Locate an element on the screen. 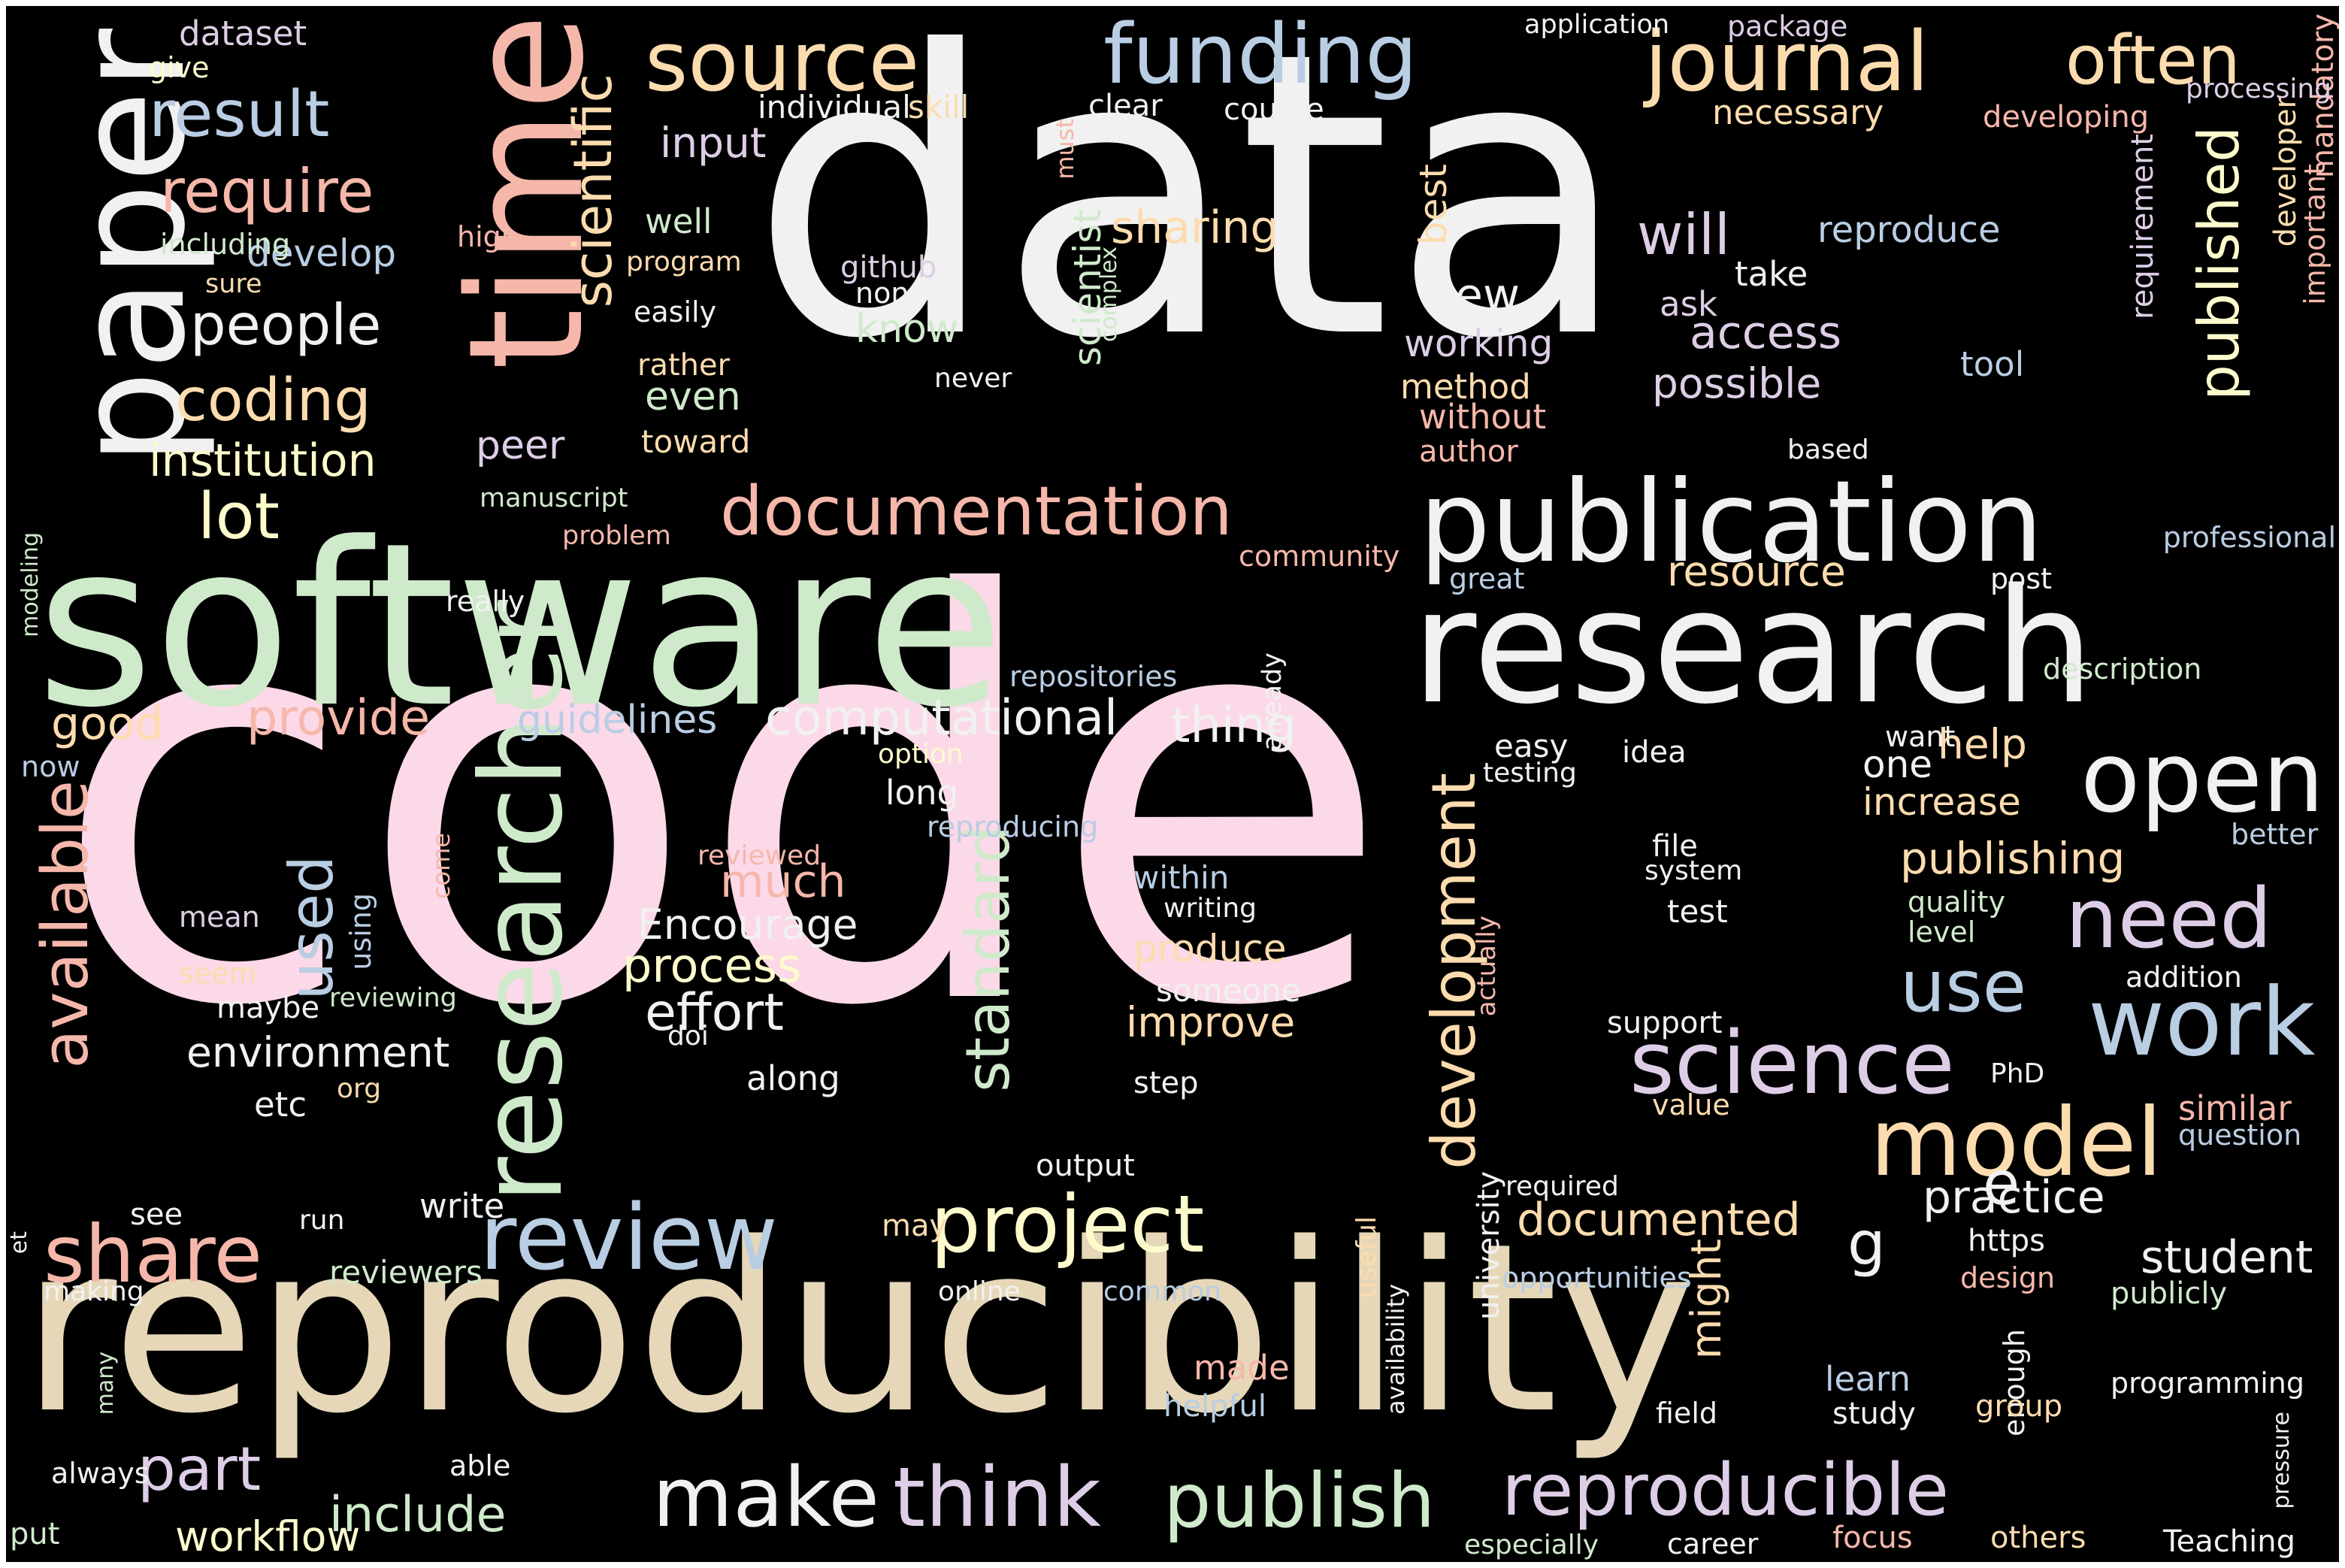 The width and height of the screenshot is (2345, 1568). word-option: option is located at coordinates (921, 754).